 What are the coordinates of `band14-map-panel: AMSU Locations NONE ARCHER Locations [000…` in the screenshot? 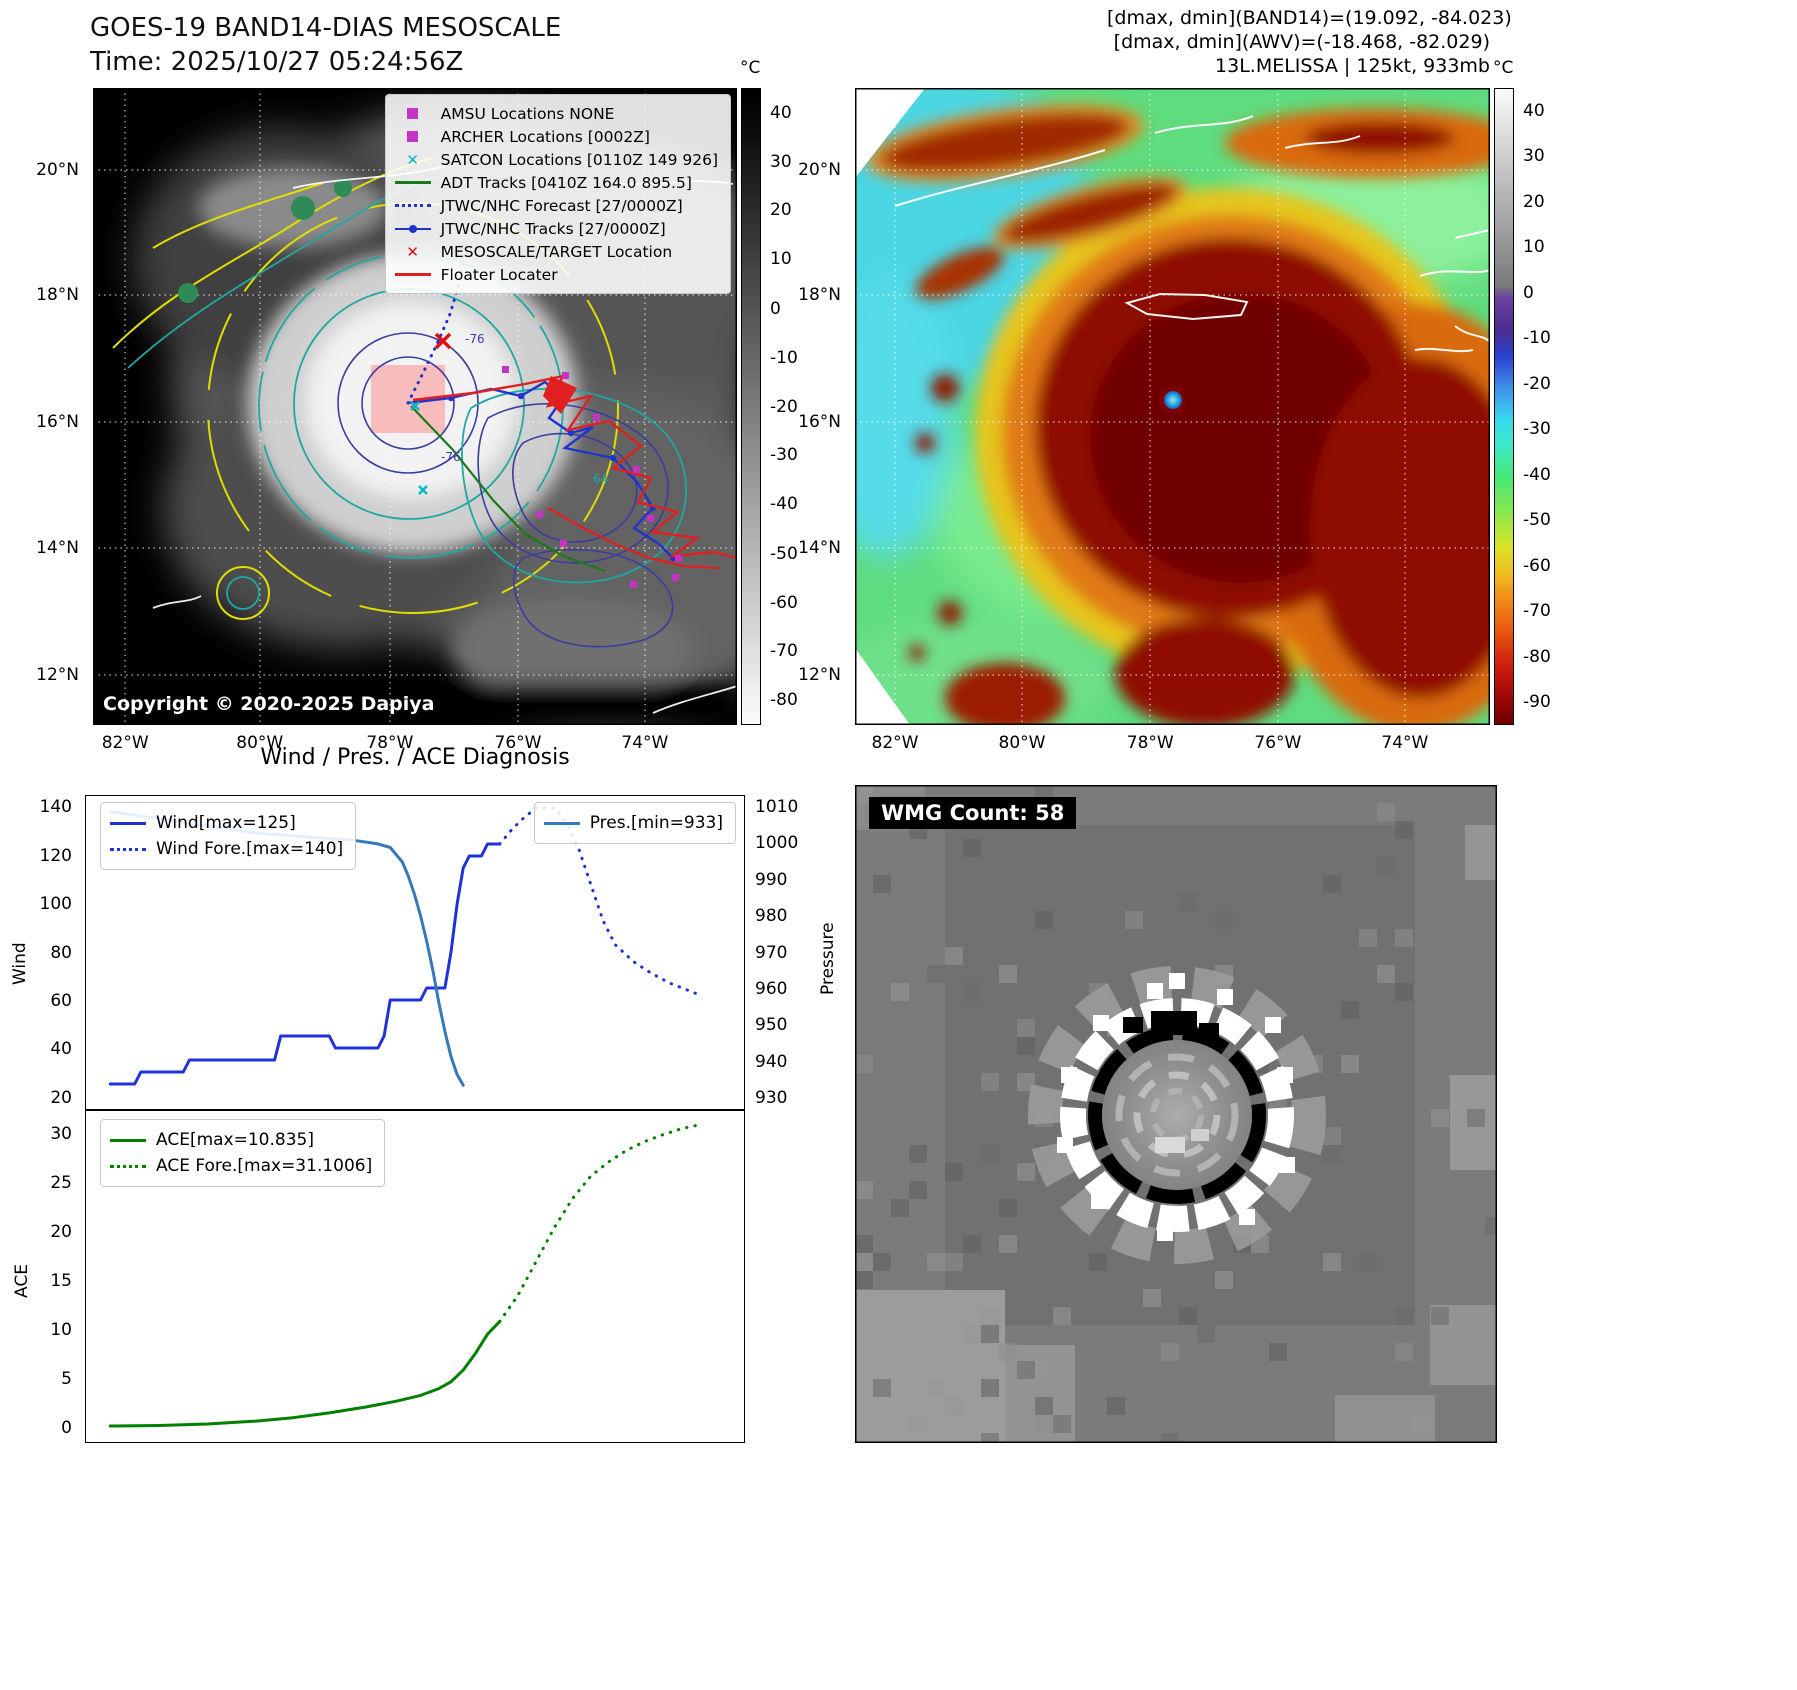 It's located at (415, 406).